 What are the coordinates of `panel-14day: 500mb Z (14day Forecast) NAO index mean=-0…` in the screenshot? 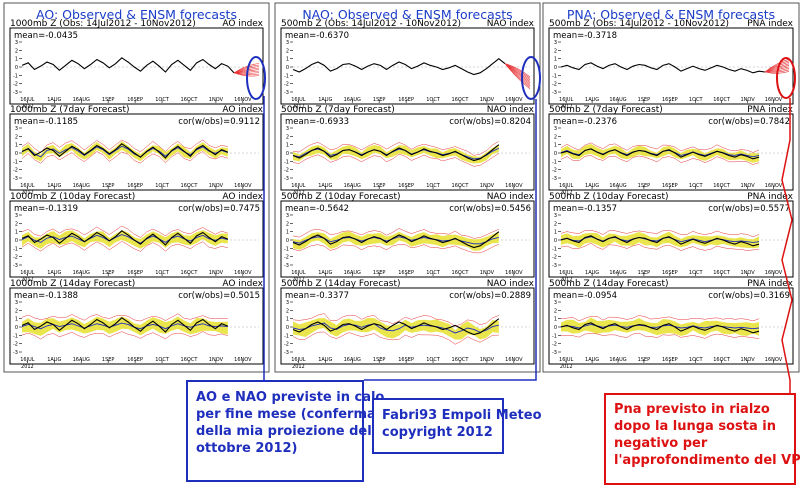 It's located at (407, 324).